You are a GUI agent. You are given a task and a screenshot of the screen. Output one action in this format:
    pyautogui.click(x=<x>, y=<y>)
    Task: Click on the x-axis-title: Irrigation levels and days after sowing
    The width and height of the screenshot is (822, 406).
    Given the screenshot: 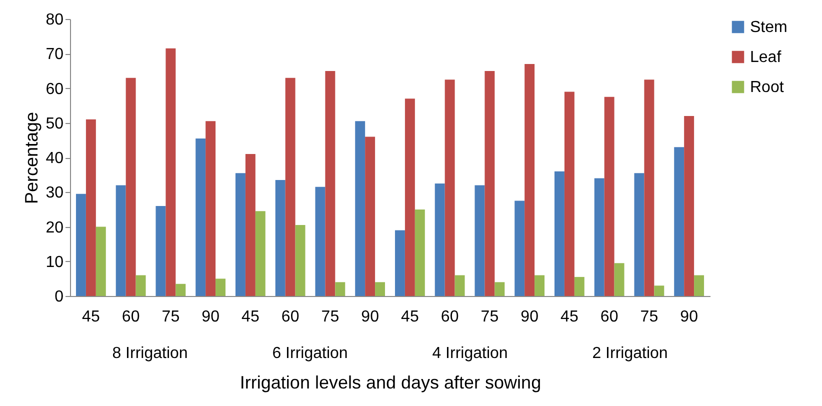 What is the action you would take?
    pyautogui.click(x=391, y=382)
    